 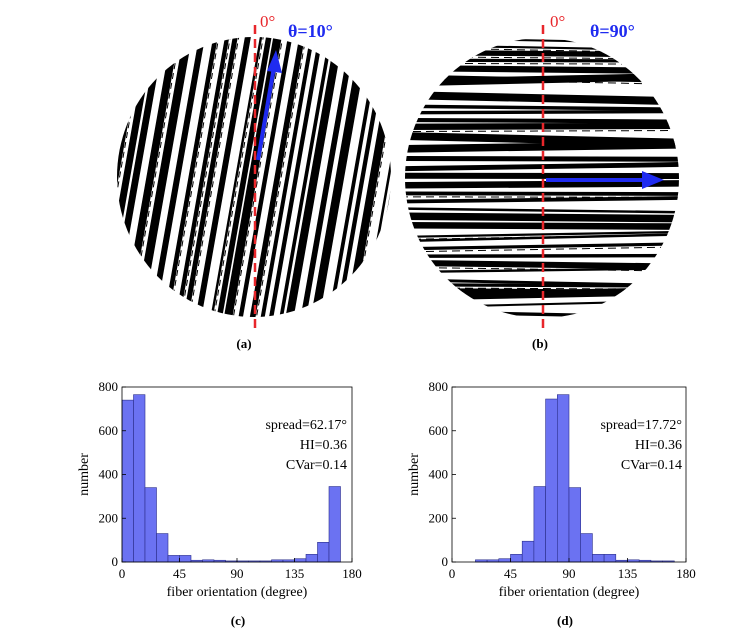 What do you see at coordinates (641, 425) in the screenshot?
I see `annotation-text: spread=17.72°` at bounding box center [641, 425].